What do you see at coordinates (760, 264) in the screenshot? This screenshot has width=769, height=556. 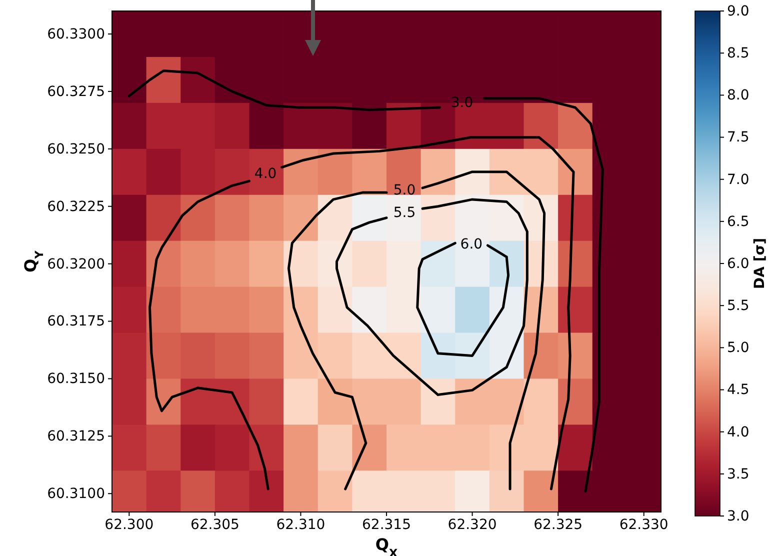 I see `color-bar-title: DA [σ]` at bounding box center [760, 264].